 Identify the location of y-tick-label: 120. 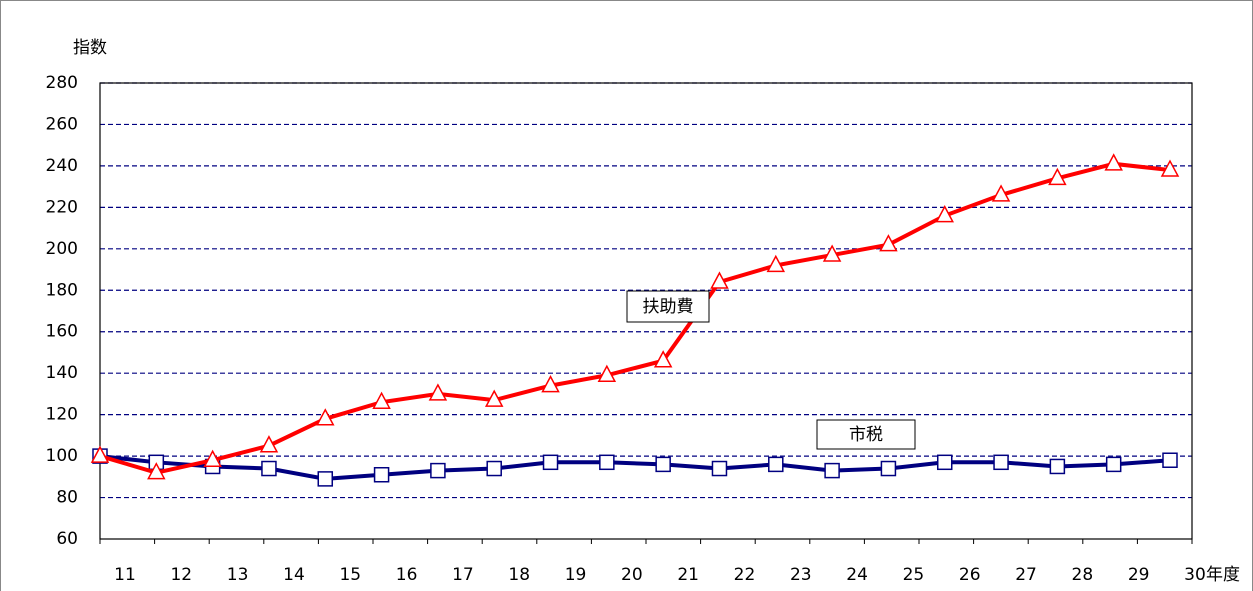
(62, 415).